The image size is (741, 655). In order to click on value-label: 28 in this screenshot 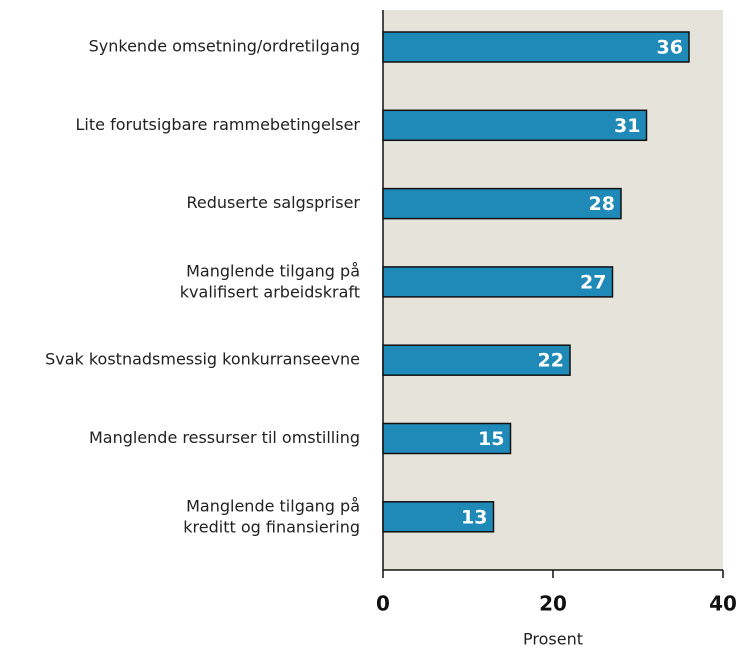, I will do `click(602, 204)`.